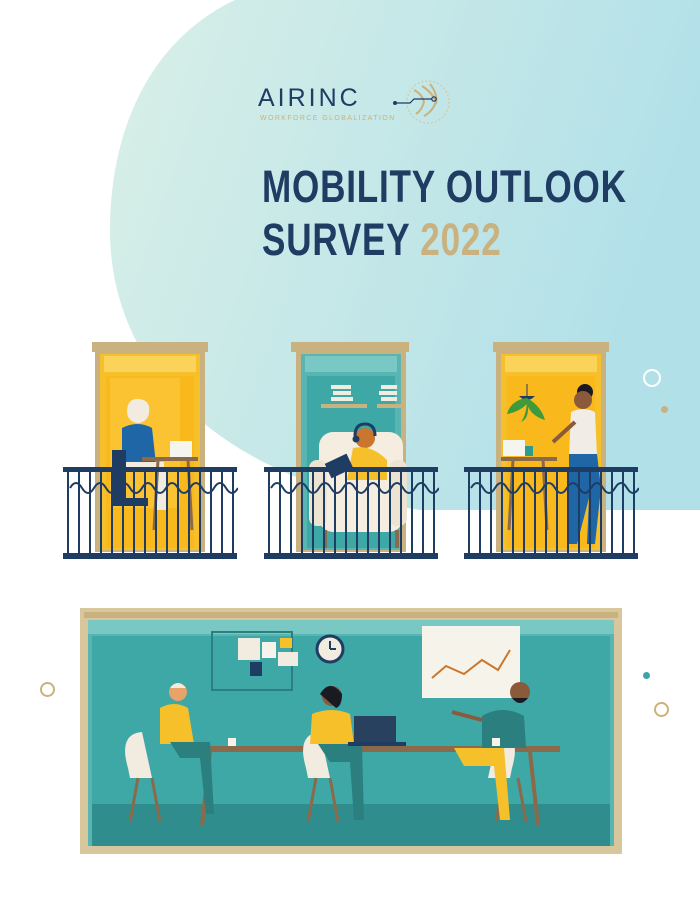  I want to click on title-survey: SURVEY, so click(336, 239).